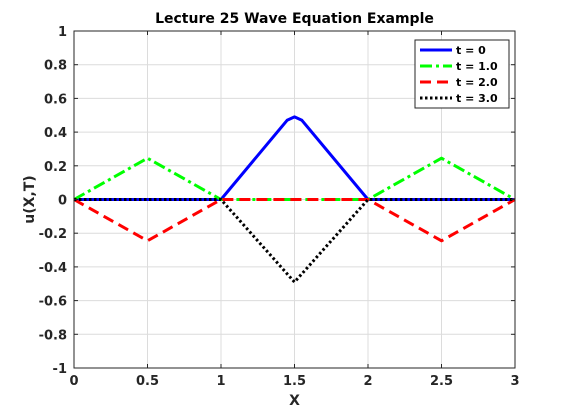  Describe the element at coordinates (53, 335) in the screenshot. I see `y-tick-label: -0.8` at that location.